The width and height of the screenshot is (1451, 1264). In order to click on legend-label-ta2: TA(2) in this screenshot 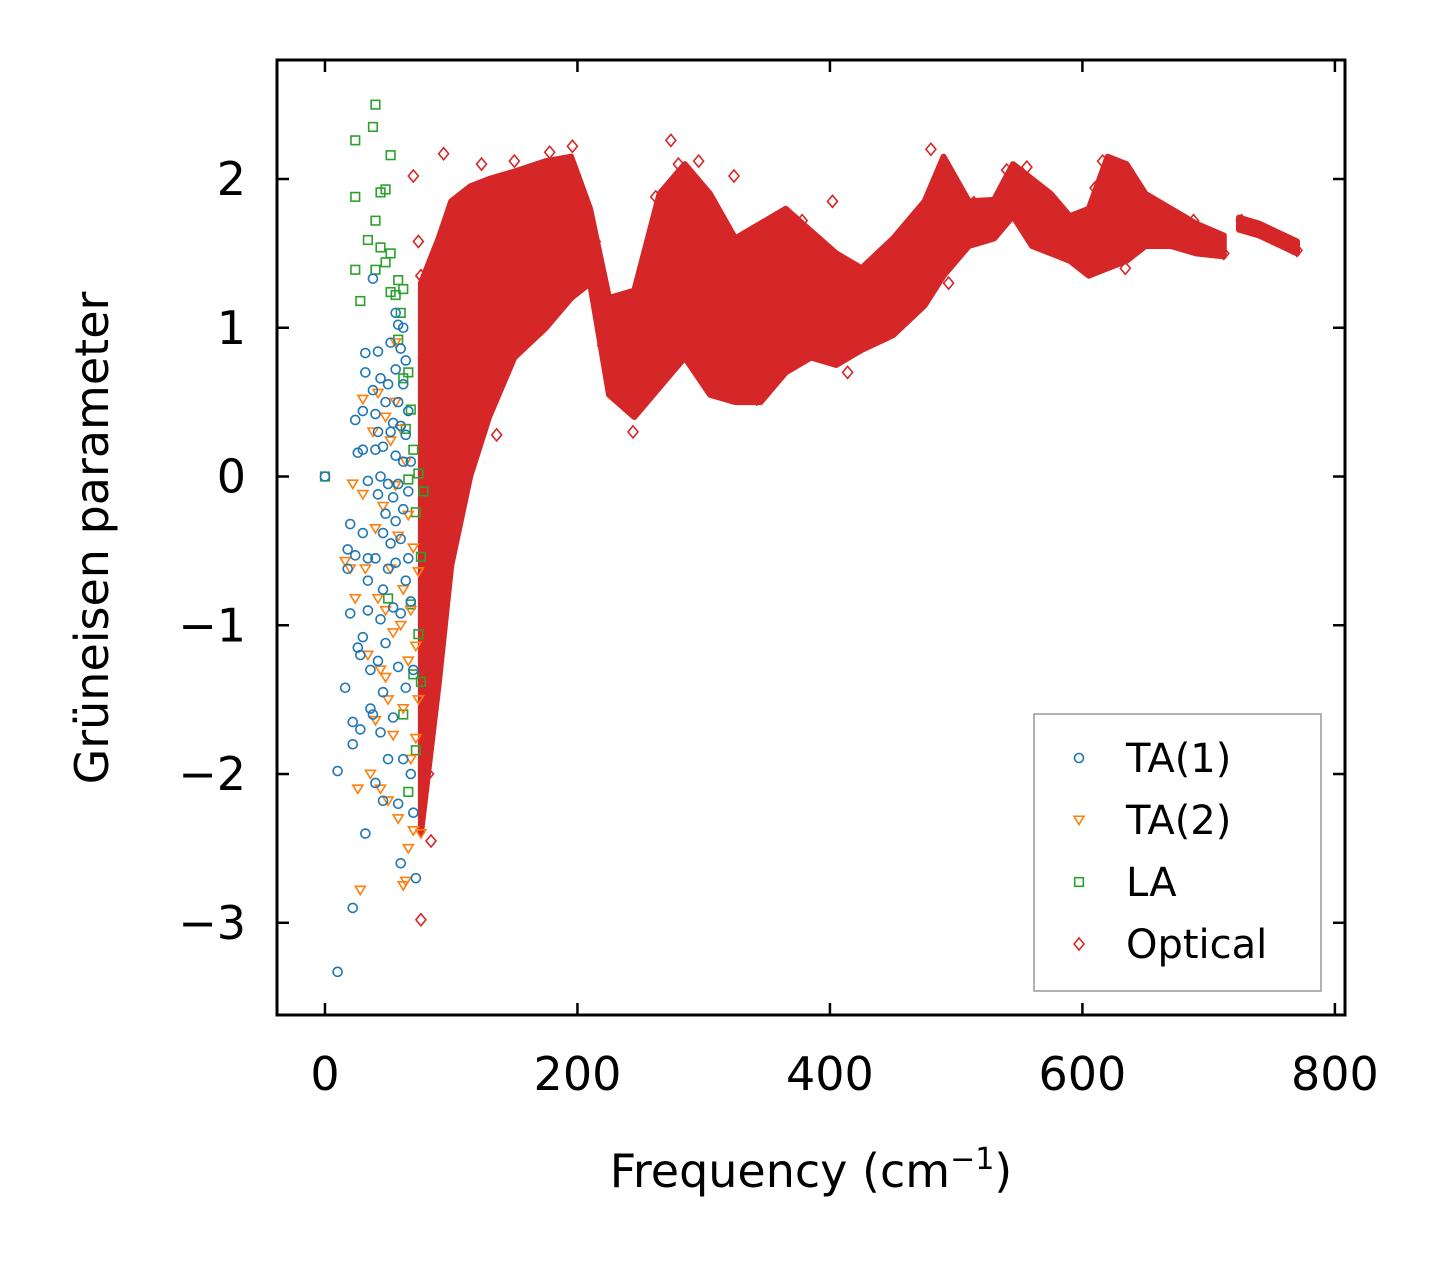, I will do `click(1178, 821)`.